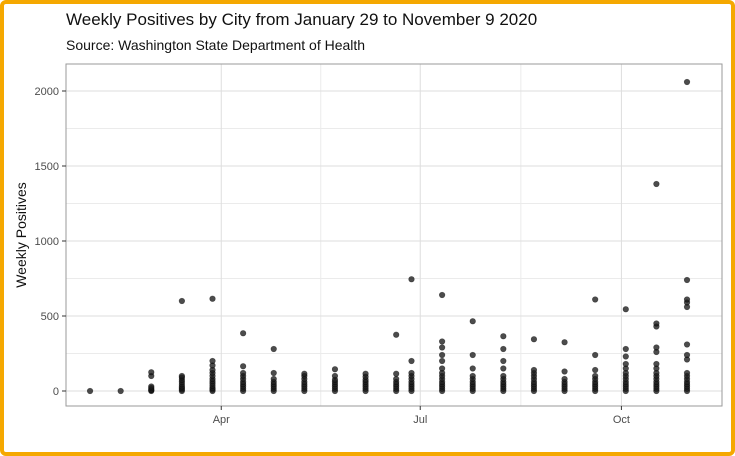 The width and height of the screenshot is (735, 456). Describe the element at coordinates (420, 420) in the screenshot. I see `x-tick-label: Jul` at that location.